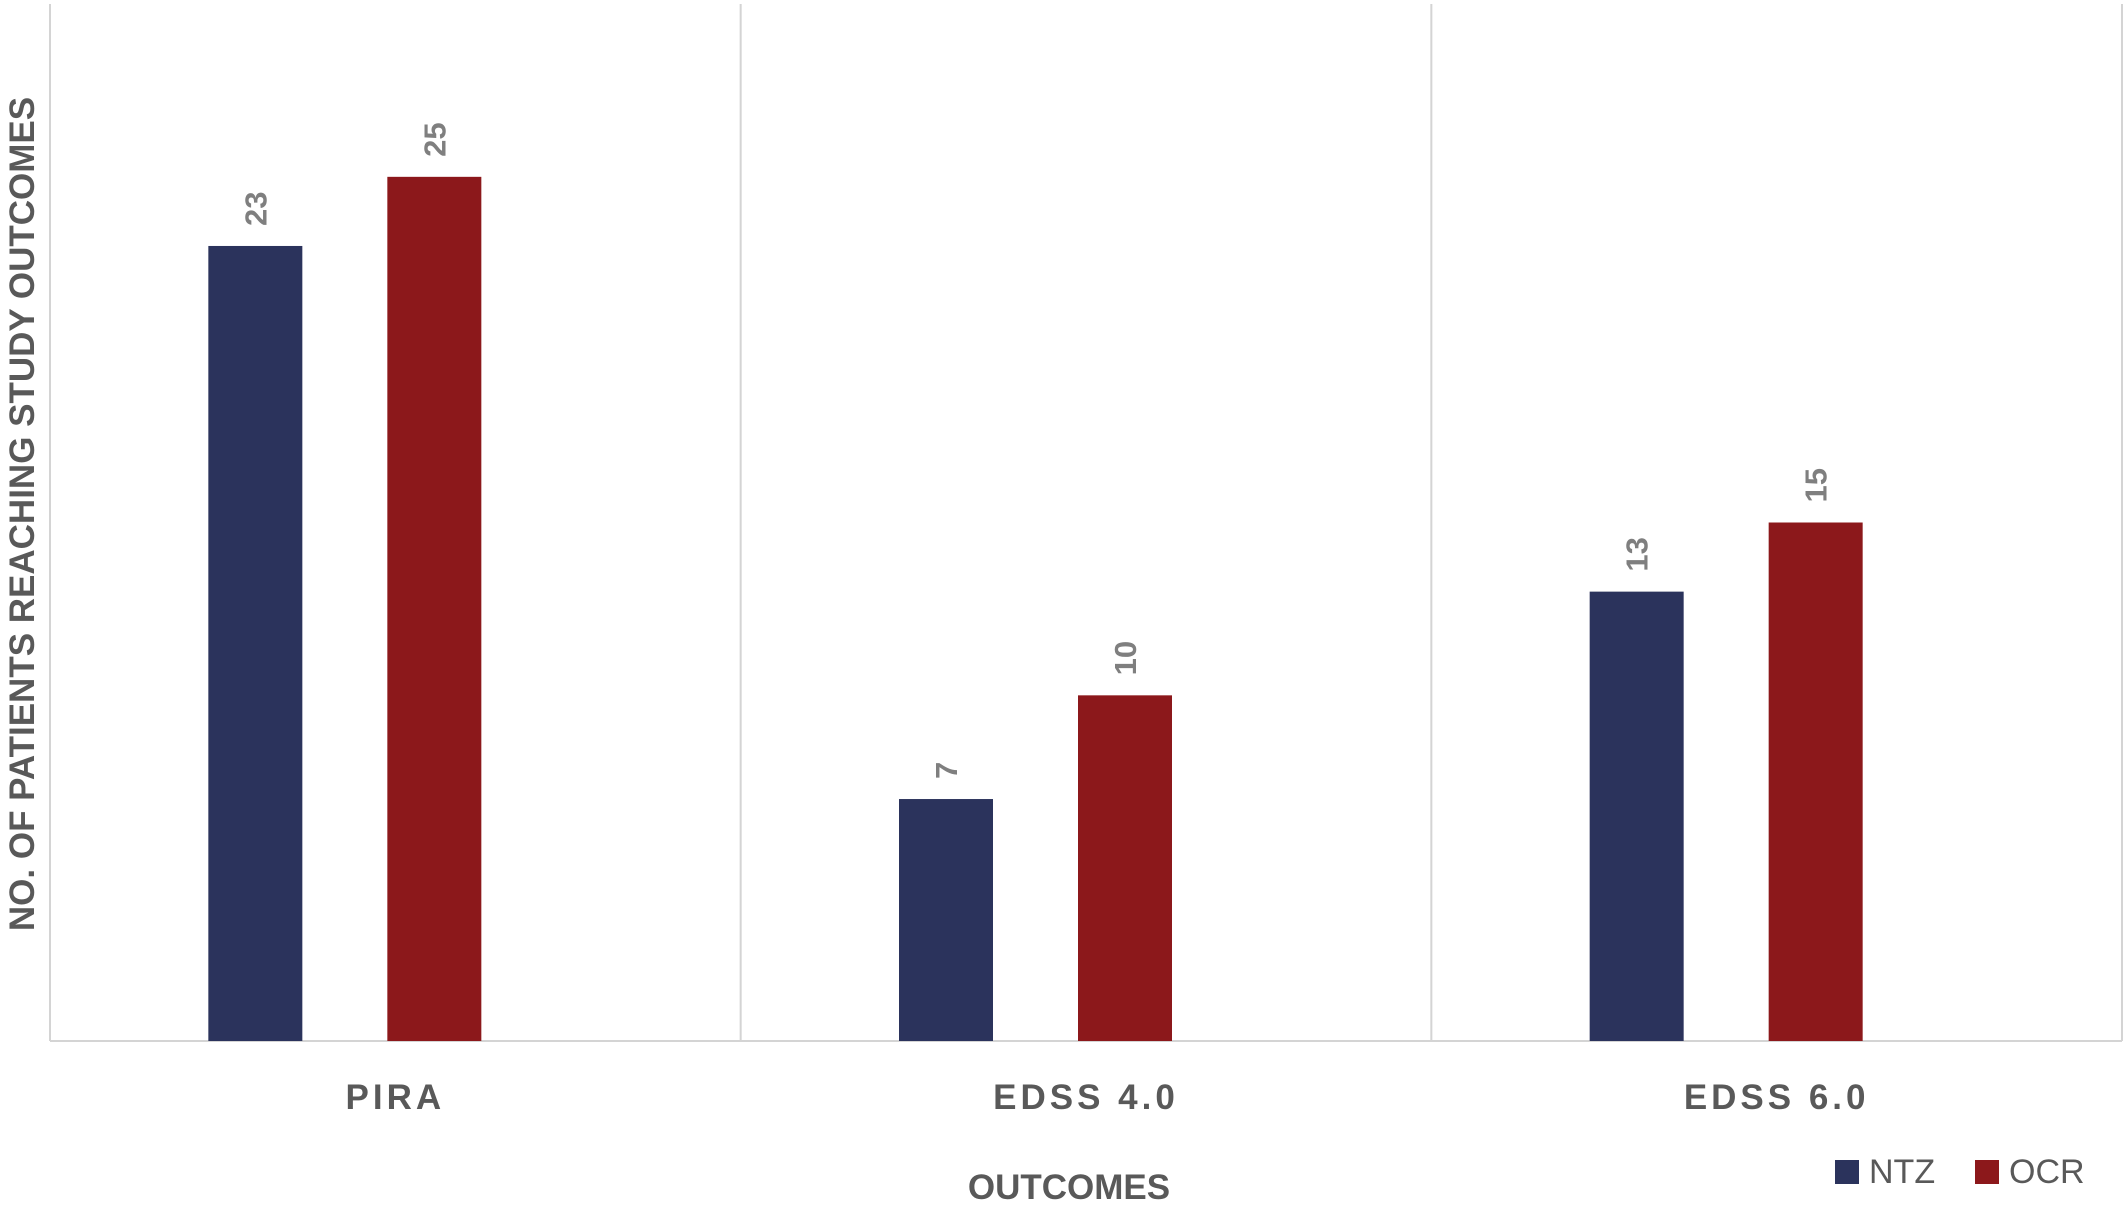  What do you see at coordinates (1960, 1172) in the screenshot?
I see `legend: NTZ OCR` at bounding box center [1960, 1172].